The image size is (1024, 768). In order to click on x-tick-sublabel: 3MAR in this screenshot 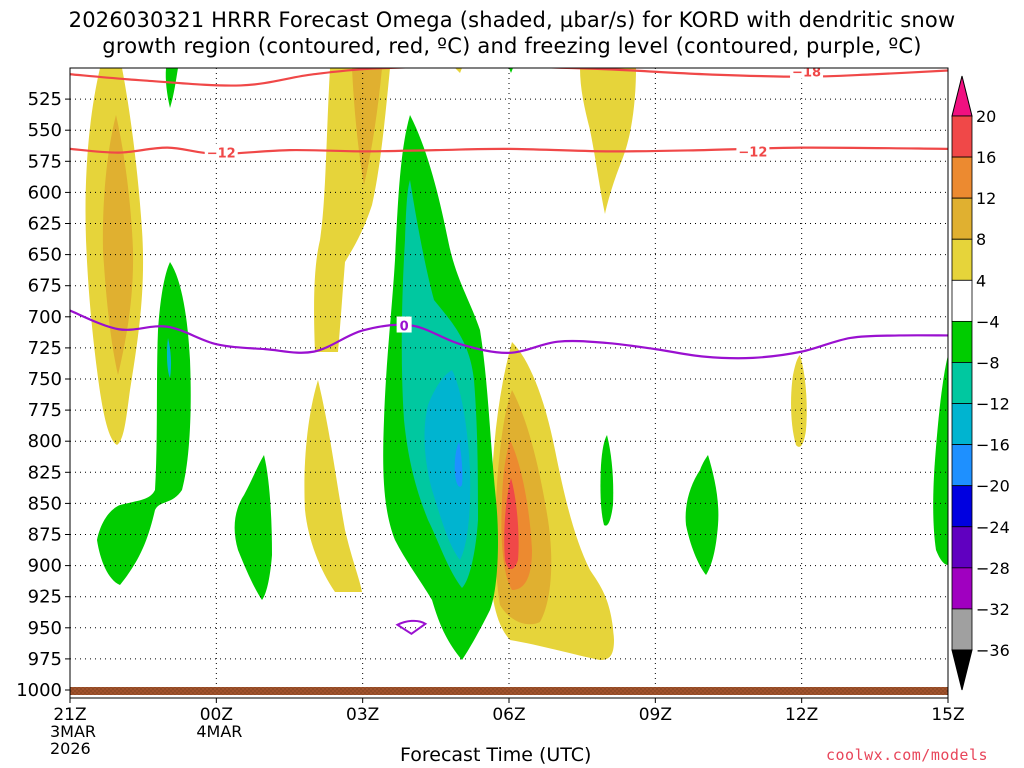, I will do `click(73, 731)`.